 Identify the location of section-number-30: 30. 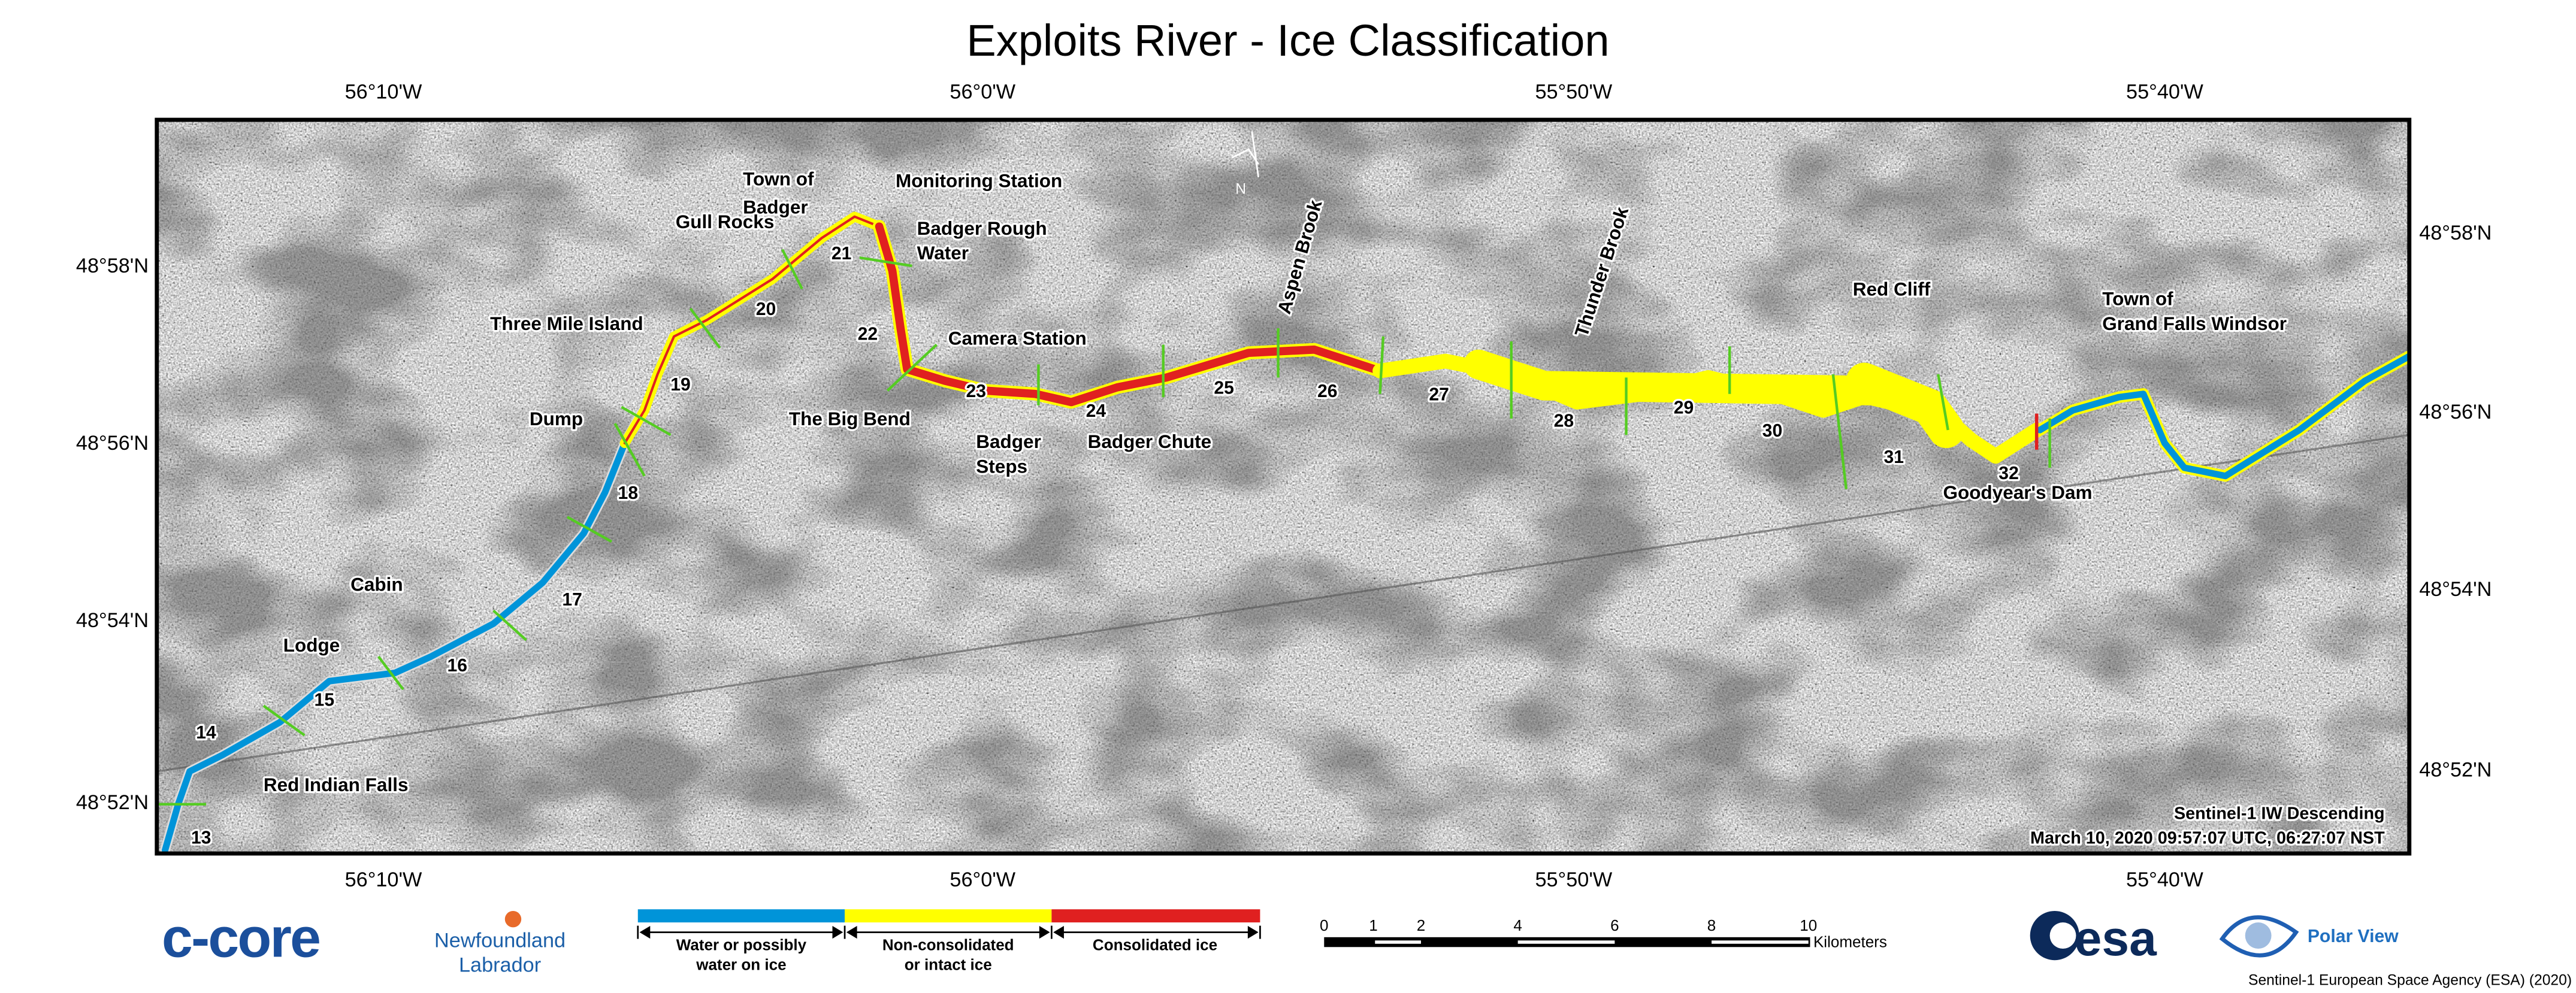
(1772, 431).